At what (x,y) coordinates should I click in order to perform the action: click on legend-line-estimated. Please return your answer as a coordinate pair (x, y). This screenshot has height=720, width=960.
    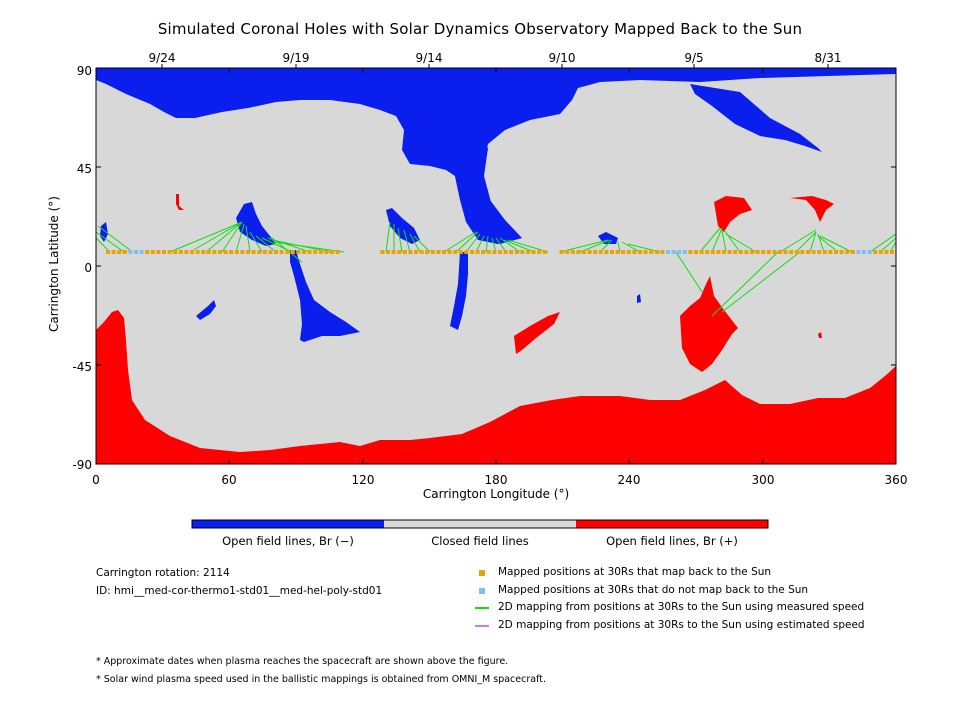
    Looking at the image, I should click on (482, 626).